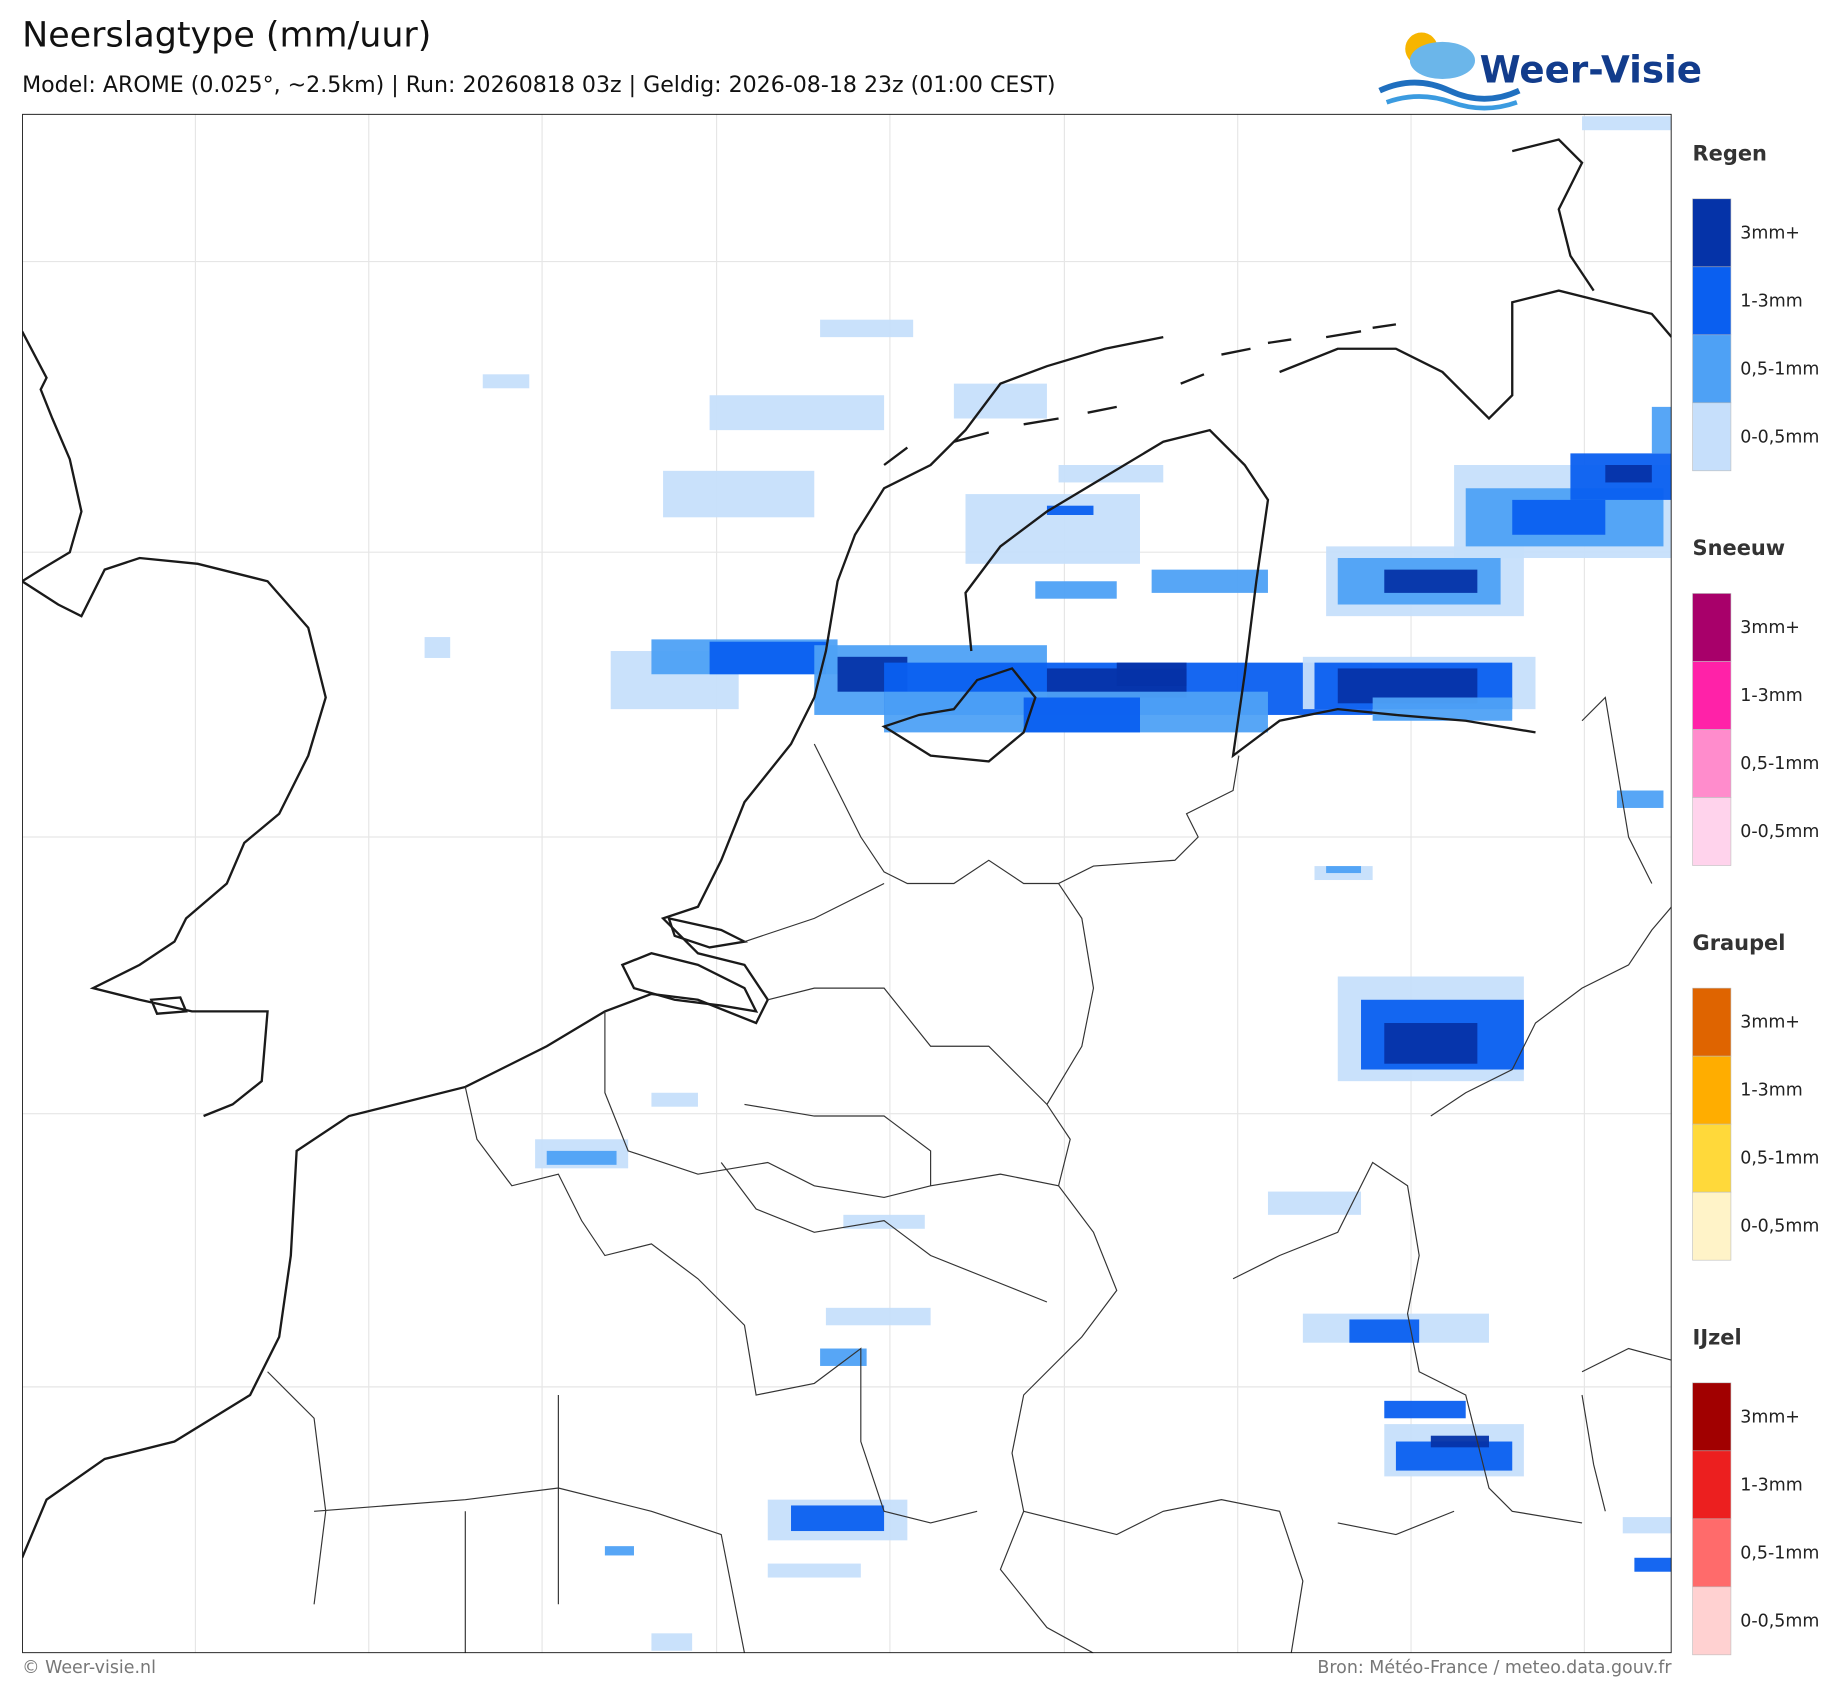 The height and width of the screenshot is (1681, 1824). Describe the element at coordinates (1739, 943) in the screenshot. I see `legend-title: Graupel` at that location.